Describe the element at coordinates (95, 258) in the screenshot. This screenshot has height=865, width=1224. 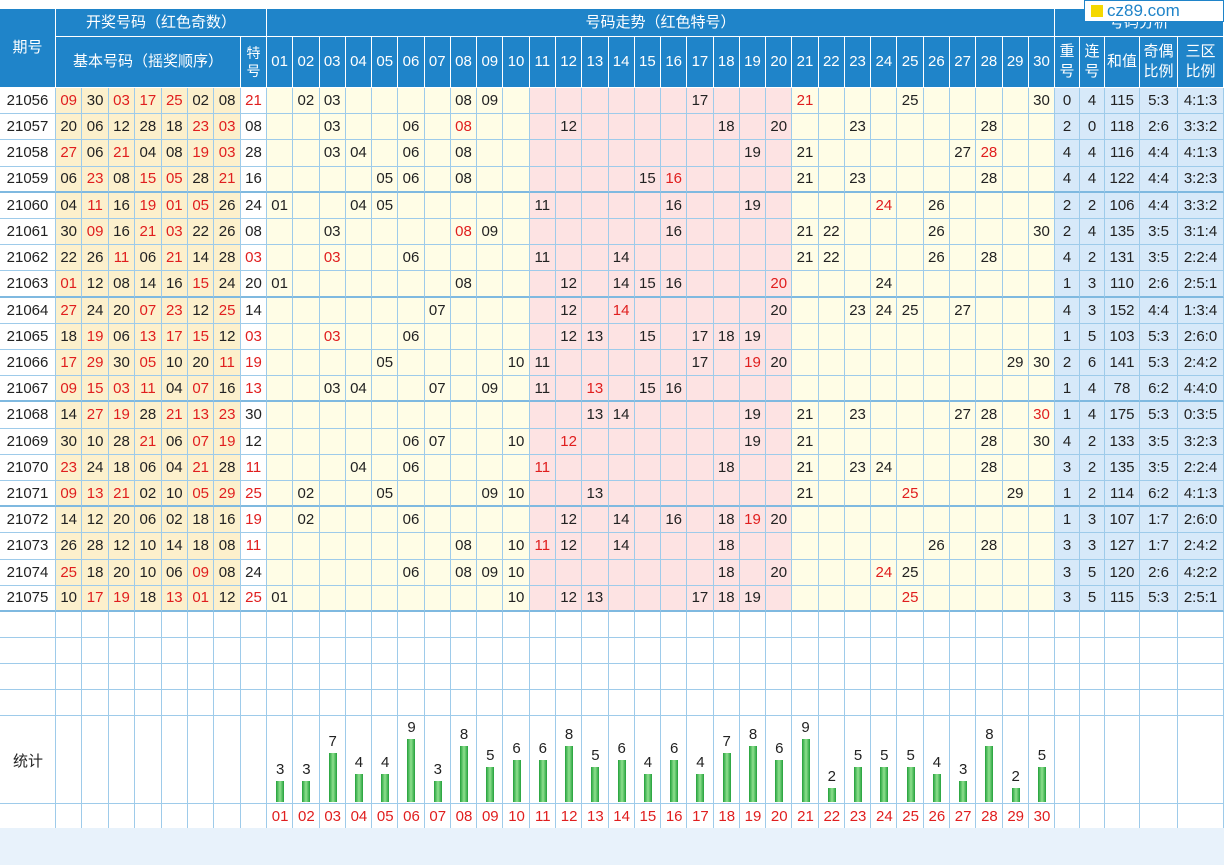
I see `row-basic-number: 26` at that location.